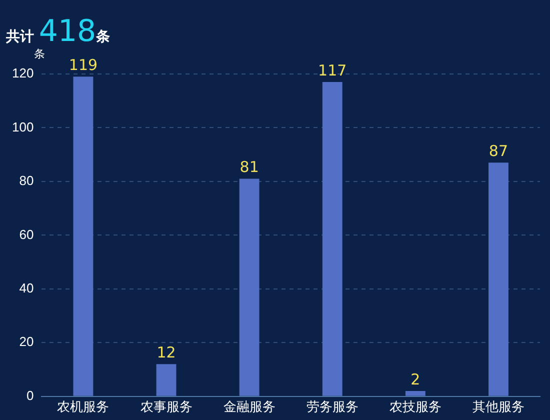 This screenshot has width=550, height=420. What do you see at coordinates (498, 406) in the screenshot?
I see `x-tick-label: 其他服务` at bounding box center [498, 406].